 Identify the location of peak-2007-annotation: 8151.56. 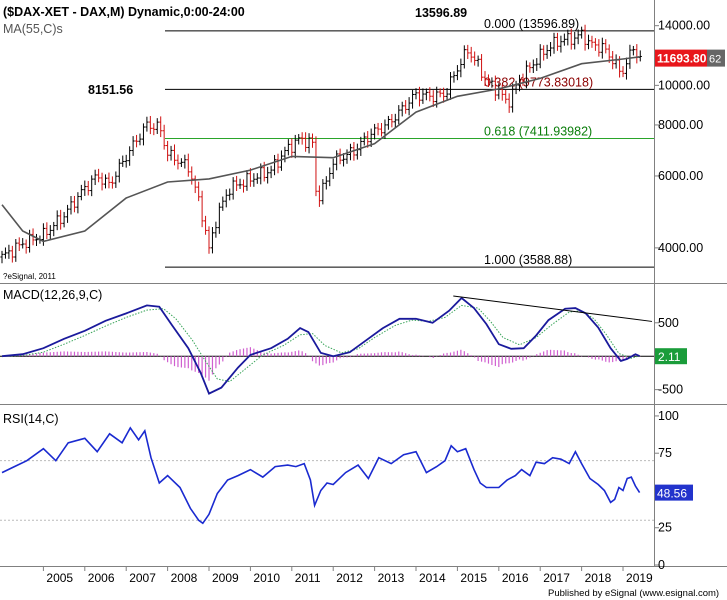
(110, 90).